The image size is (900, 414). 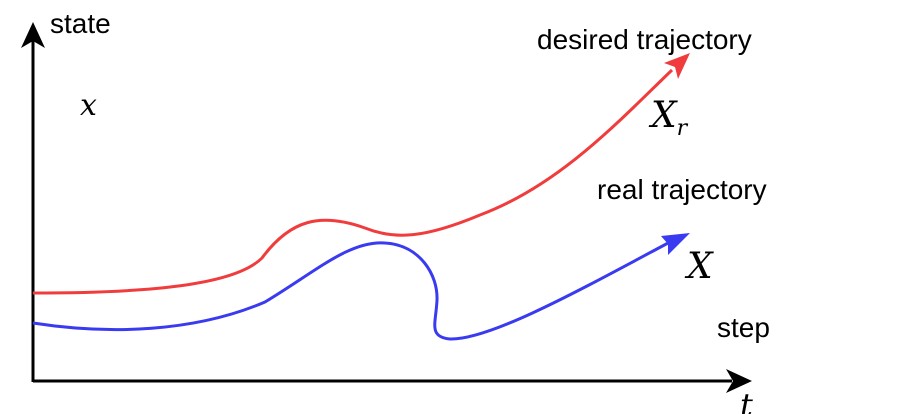 What do you see at coordinates (746, 400) in the screenshot?
I see `time-variable-label: t` at bounding box center [746, 400].